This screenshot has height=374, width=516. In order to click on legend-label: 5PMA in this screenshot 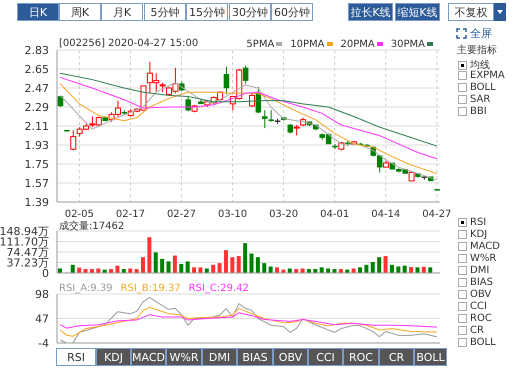, I will do `click(260, 44)`.